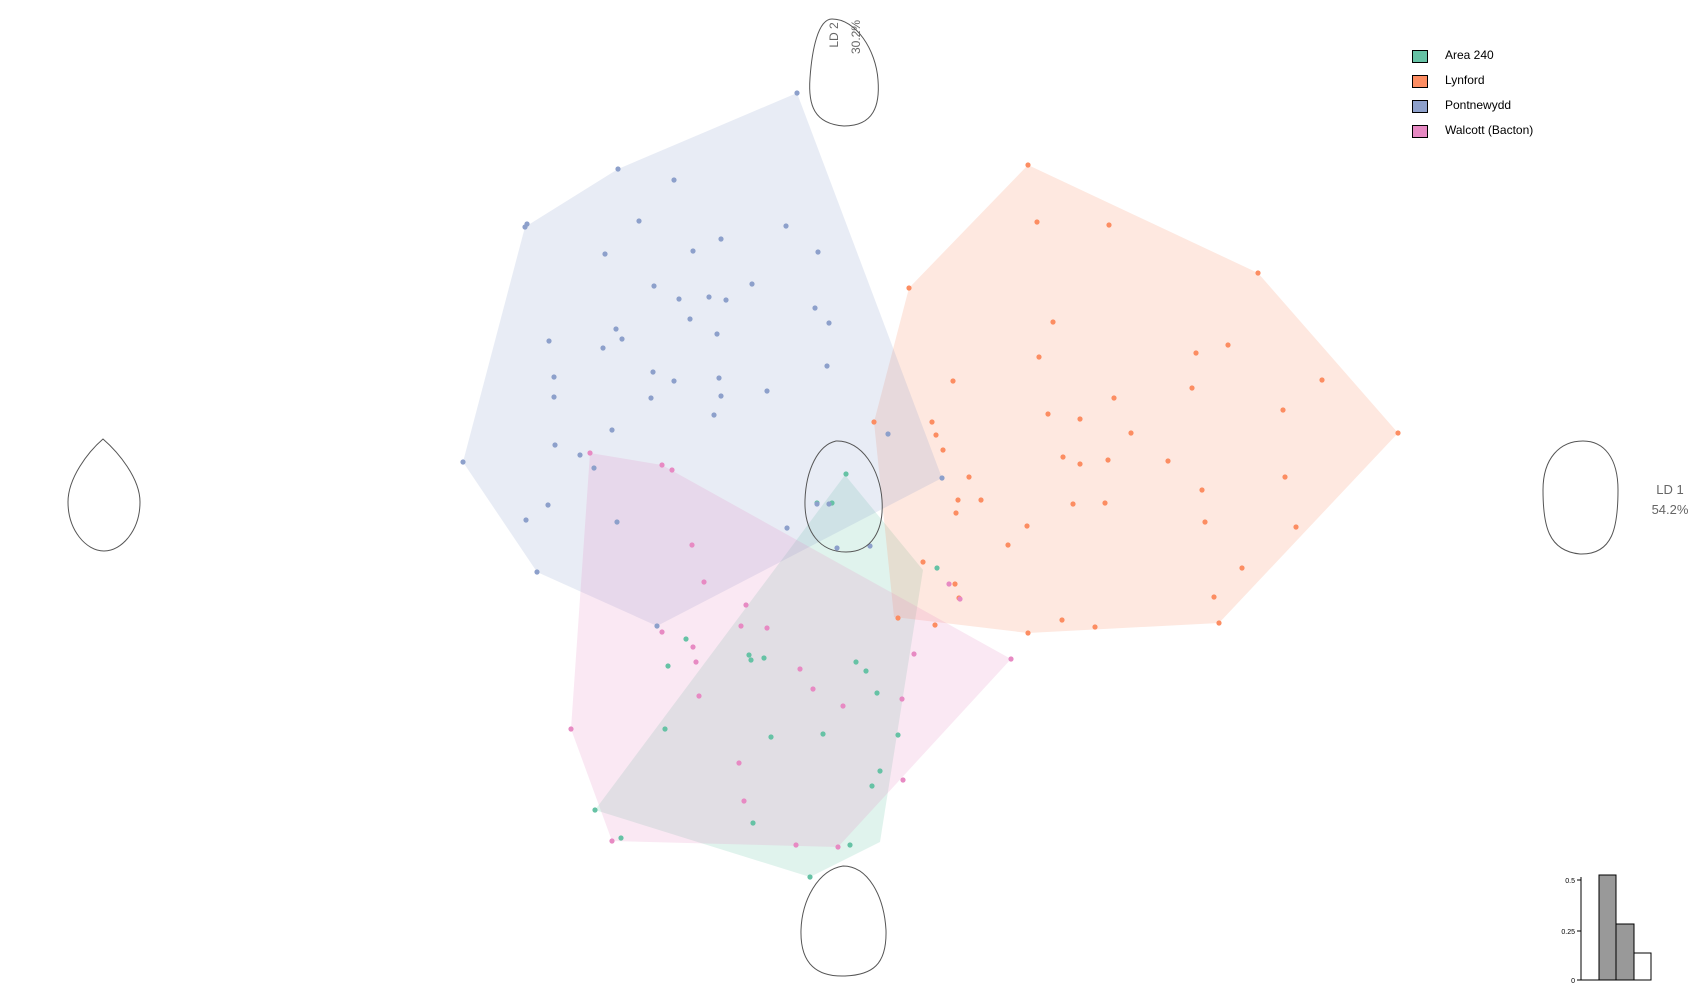 The image size is (1698, 993). Describe the element at coordinates (1625, 952) in the screenshot. I see `inset-bar-ld2` at that location.